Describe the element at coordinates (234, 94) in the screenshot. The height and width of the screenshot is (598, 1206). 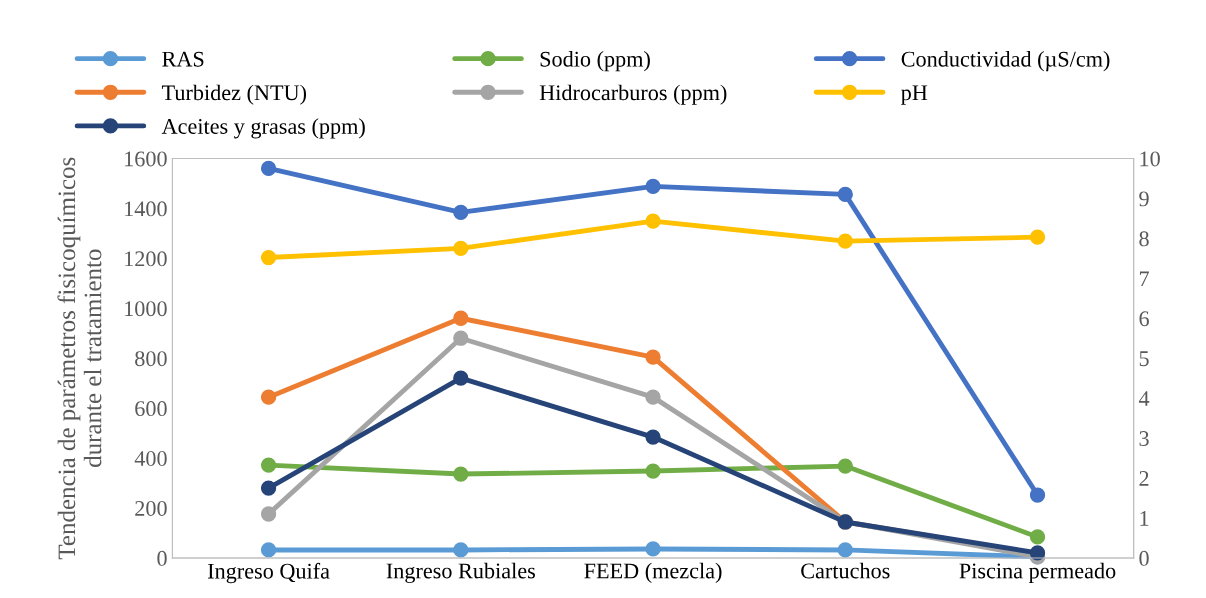
I see `legend-label: Turbidez (NTU)` at that location.